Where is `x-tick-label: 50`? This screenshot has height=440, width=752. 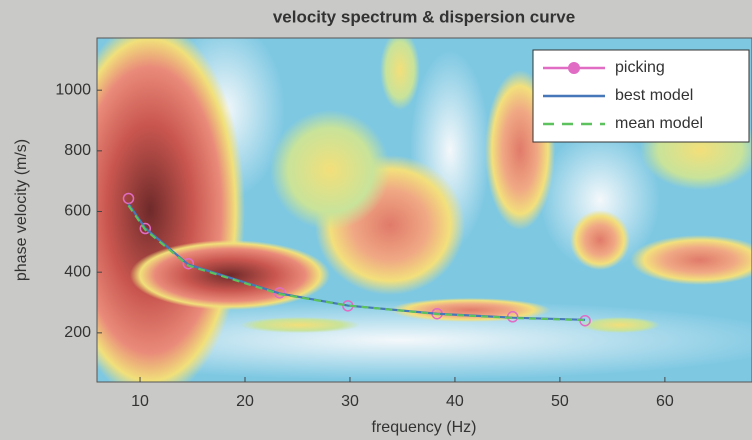
x-tick-label: 50 is located at coordinates (560, 401).